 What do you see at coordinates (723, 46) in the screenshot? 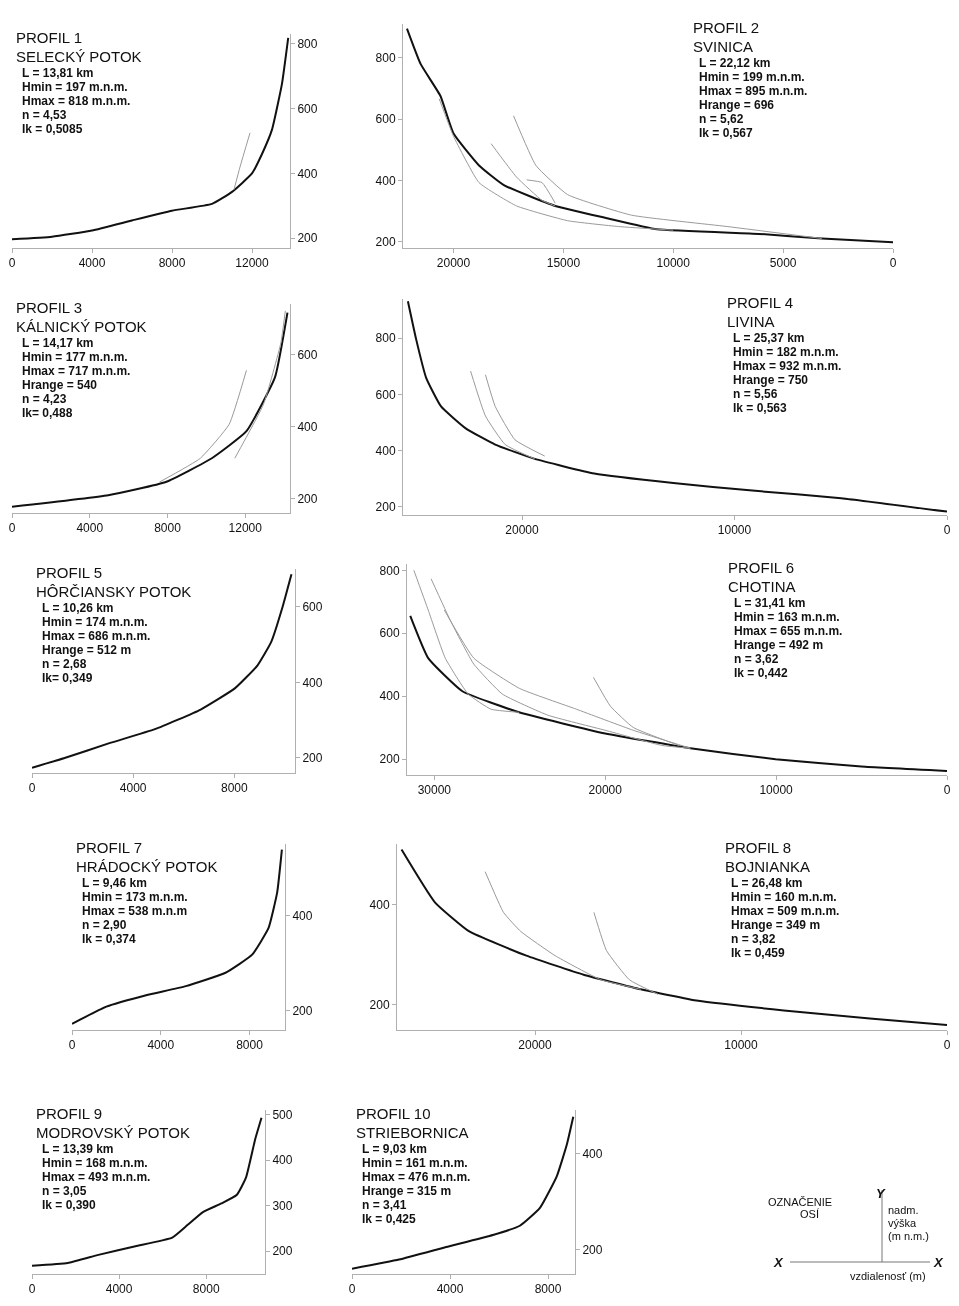
I see `text: SVINICA` at bounding box center [723, 46].